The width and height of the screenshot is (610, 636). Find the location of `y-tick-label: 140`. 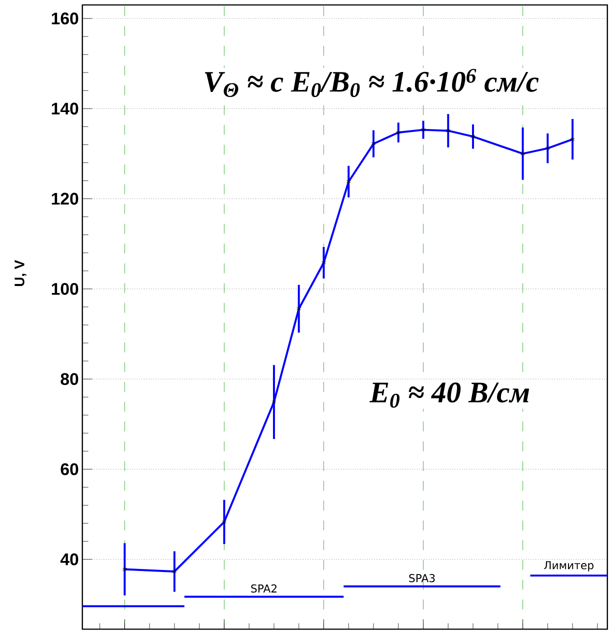

y-tick-label: 140 is located at coordinates (65, 108).